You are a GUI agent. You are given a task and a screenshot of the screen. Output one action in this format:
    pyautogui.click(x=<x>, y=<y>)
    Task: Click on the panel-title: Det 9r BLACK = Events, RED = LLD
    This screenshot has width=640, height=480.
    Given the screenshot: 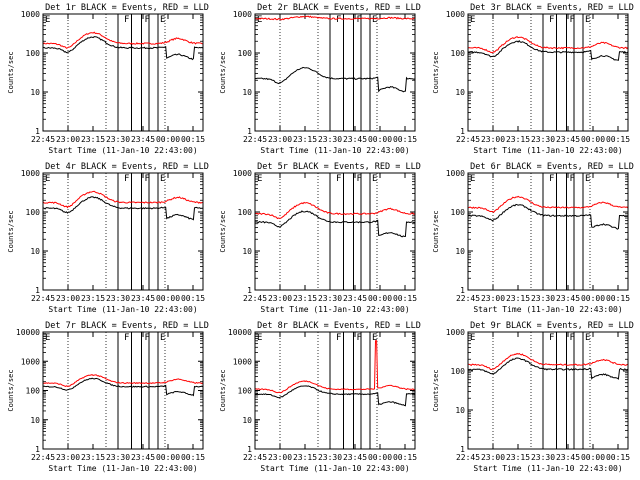 What is the action you would take?
    pyautogui.click(x=552, y=326)
    